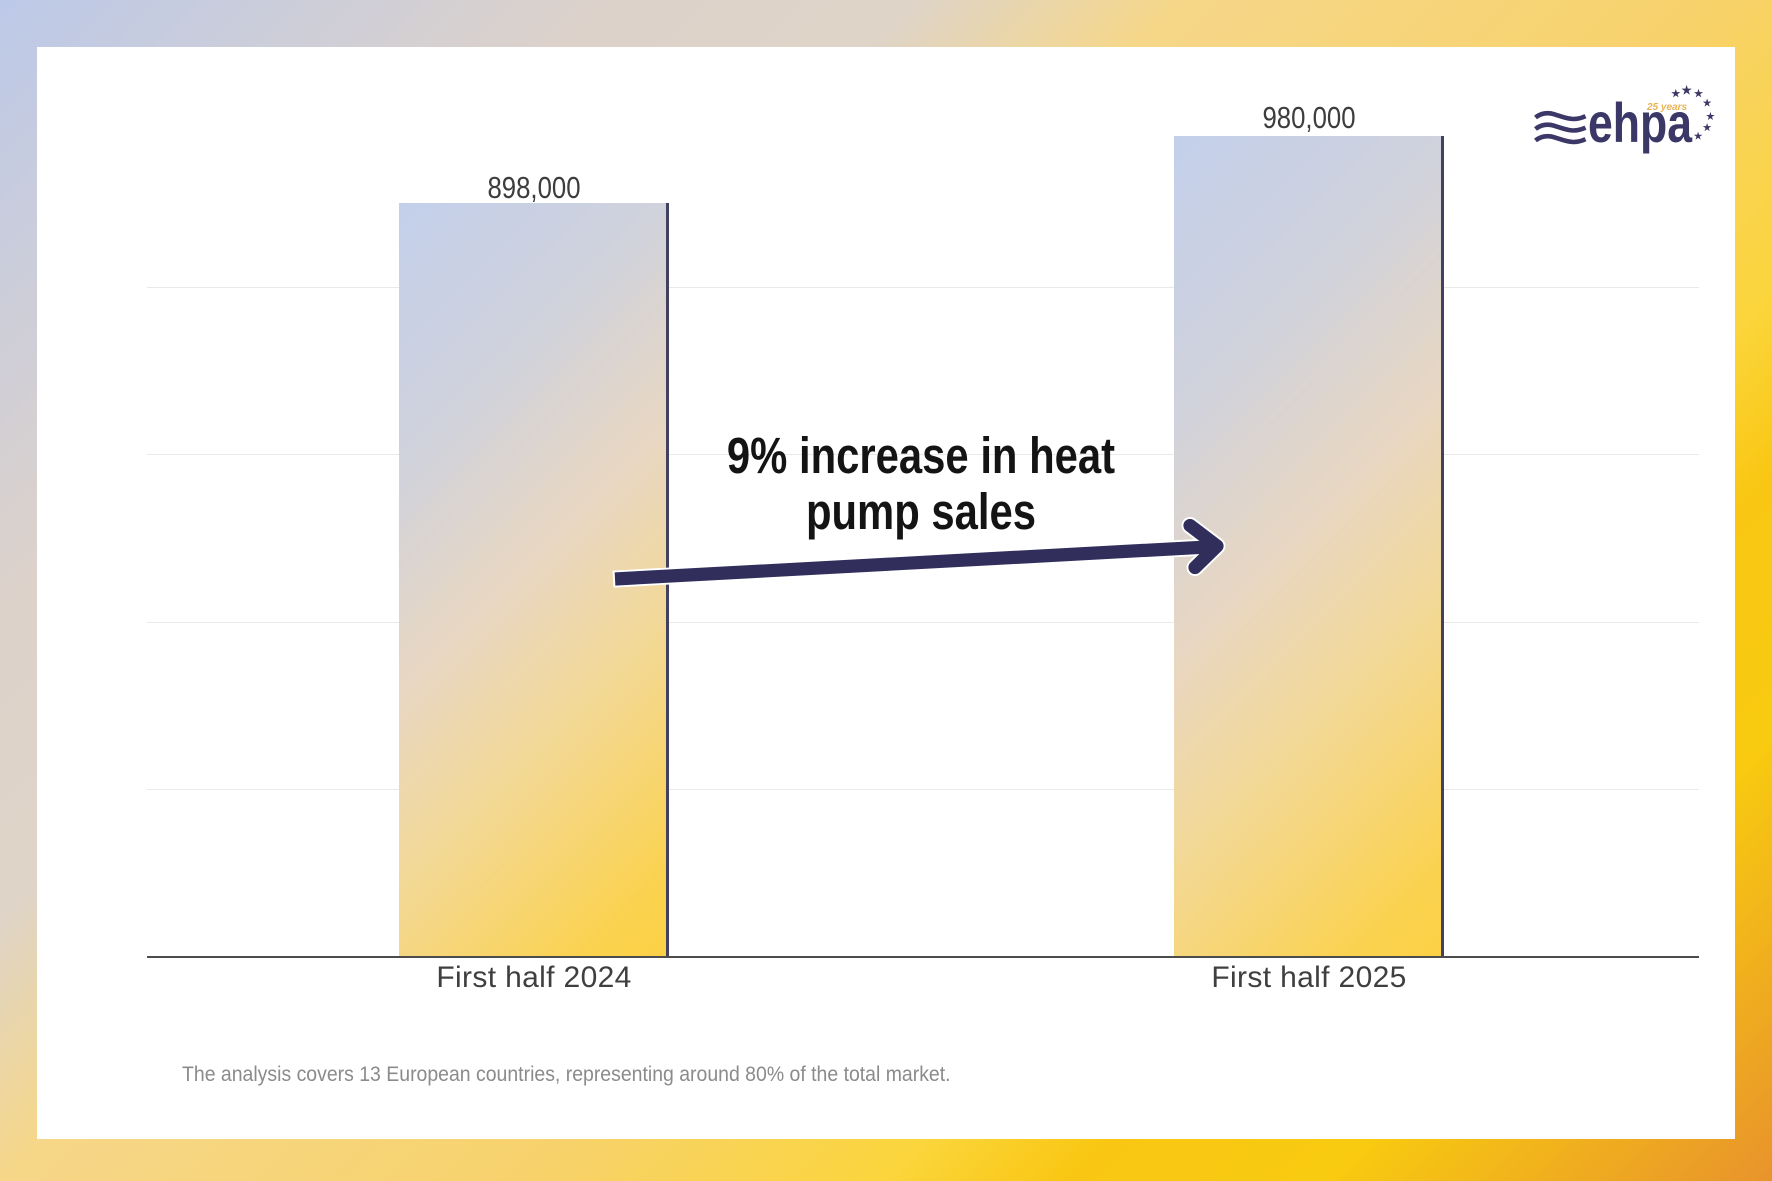 The width and height of the screenshot is (1772, 1181). What do you see at coordinates (1640, 122) in the screenshot?
I see `svg-text: ehpa` at bounding box center [1640, 122].